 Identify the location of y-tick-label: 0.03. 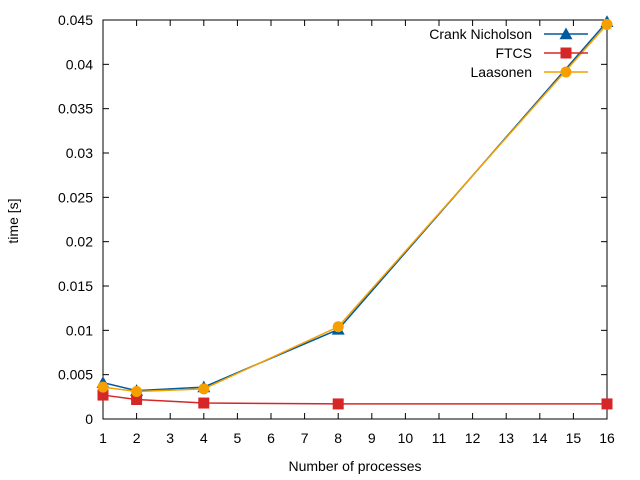
(79, 153).